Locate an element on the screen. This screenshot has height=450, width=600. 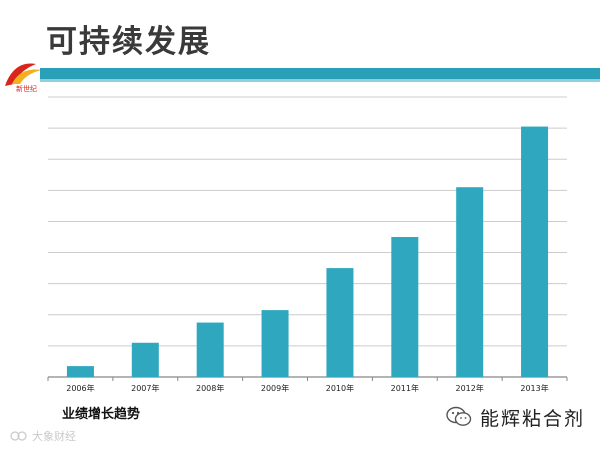
title-banner is located at coordinates (320, 75).